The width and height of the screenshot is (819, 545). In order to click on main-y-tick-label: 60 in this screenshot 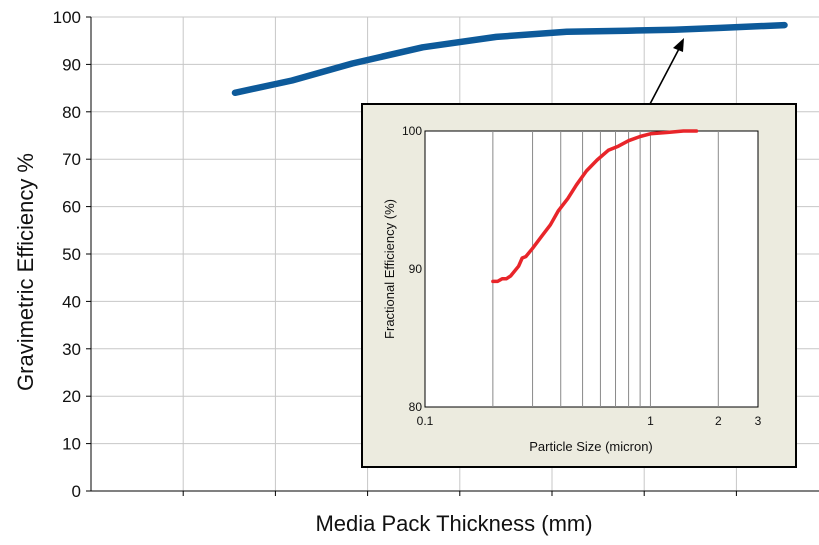, I will do `click(71, 207)`.